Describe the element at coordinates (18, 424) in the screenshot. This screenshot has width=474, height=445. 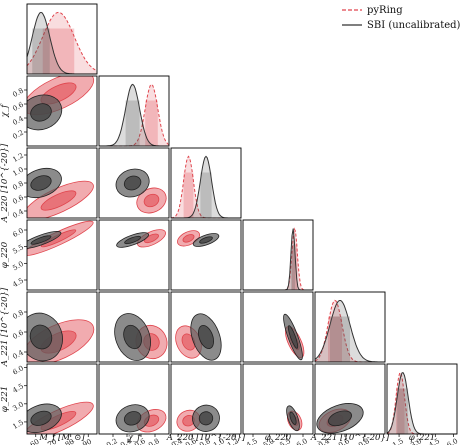
I see `y-tick-label-phi221: 1.5` at that location.